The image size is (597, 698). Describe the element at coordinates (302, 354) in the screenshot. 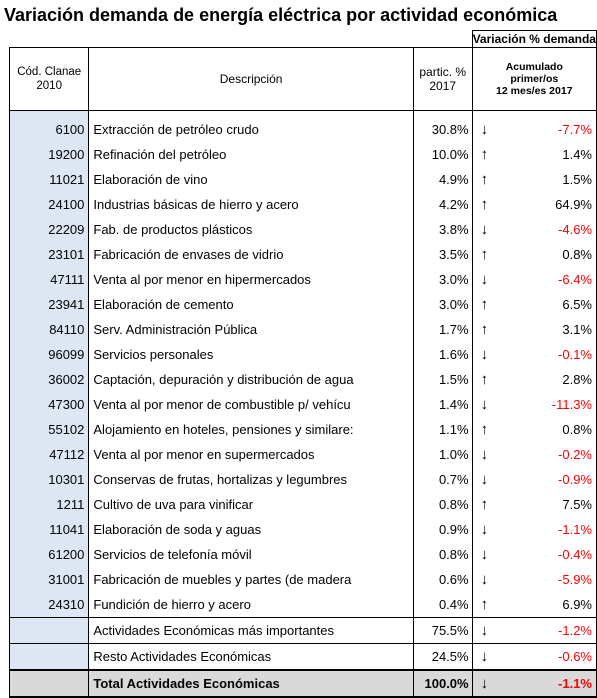

I see `table-row: 96099 Servicios personales 1.6% ↓ -0.1%` at that location.